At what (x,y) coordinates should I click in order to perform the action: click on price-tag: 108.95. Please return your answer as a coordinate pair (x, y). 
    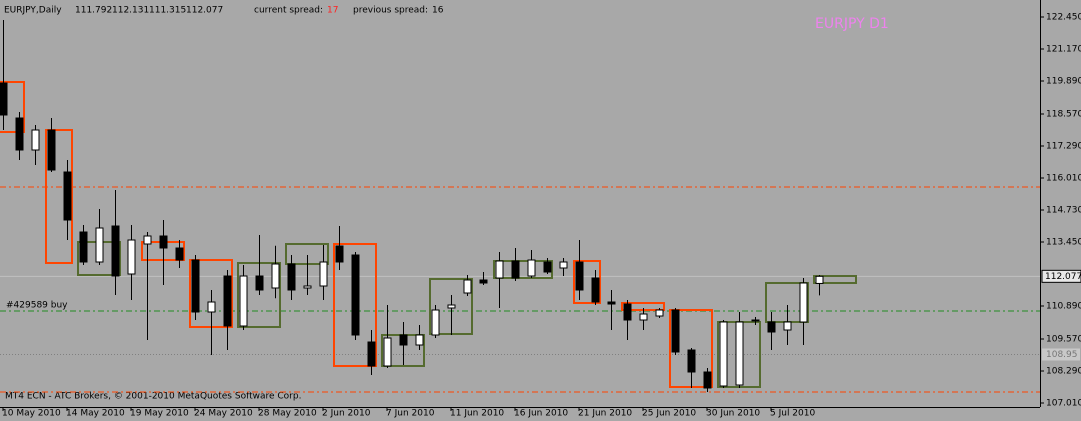
    Looking at the image, I should click on (1062, 355).